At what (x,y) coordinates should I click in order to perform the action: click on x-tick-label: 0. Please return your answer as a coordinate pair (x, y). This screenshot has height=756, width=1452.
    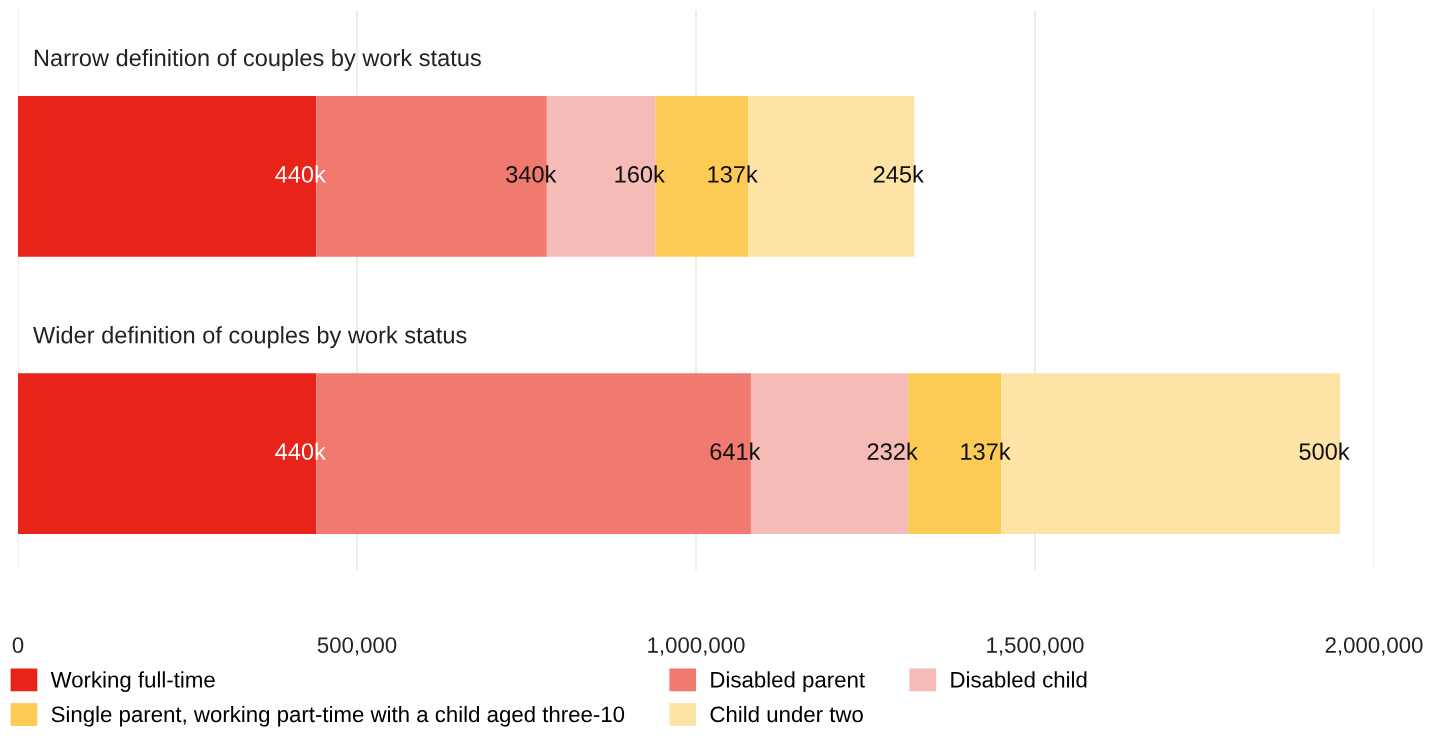
    Looking at the image, I should click on (18, 645).